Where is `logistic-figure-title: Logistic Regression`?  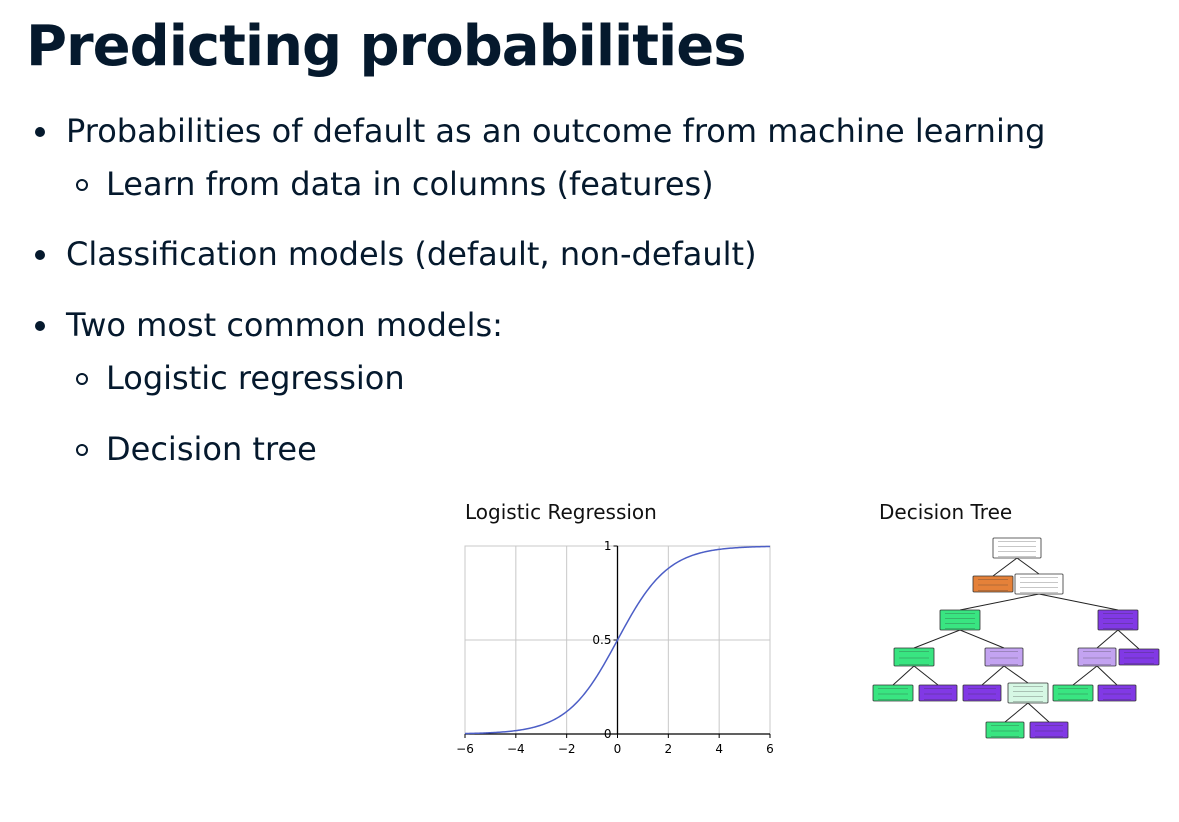 logistic-figure-title: Logistic Regression is located at coordinates (561, 512).